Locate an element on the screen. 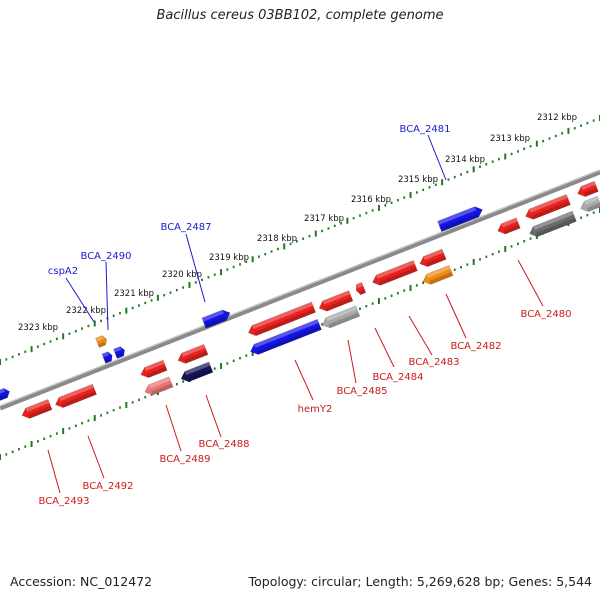  scale-label: 2317 kbp is located at coordinates (324, 219).